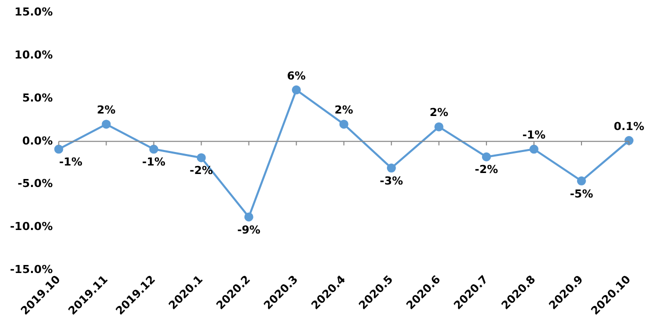 This screenshot has height=323, width=651. I want to click on y-tick-label: -15.0%, so click(31, 269).